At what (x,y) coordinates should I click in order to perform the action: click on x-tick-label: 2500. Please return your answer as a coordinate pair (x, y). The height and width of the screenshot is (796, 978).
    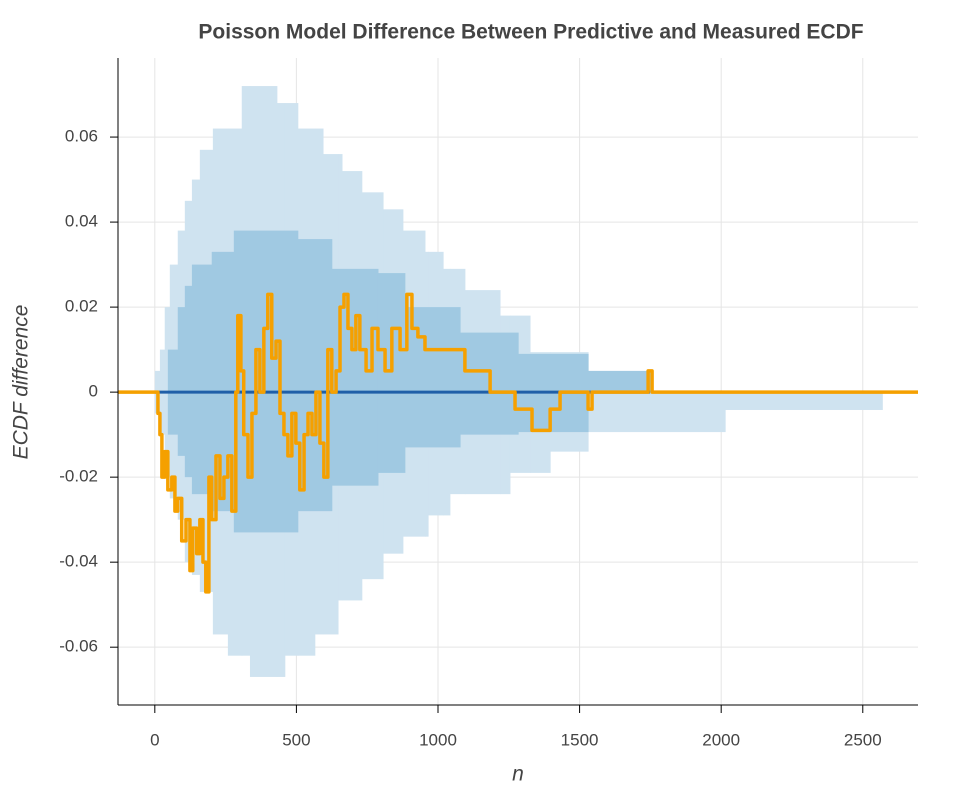
    Looking at the image, I should click on (863, 739).